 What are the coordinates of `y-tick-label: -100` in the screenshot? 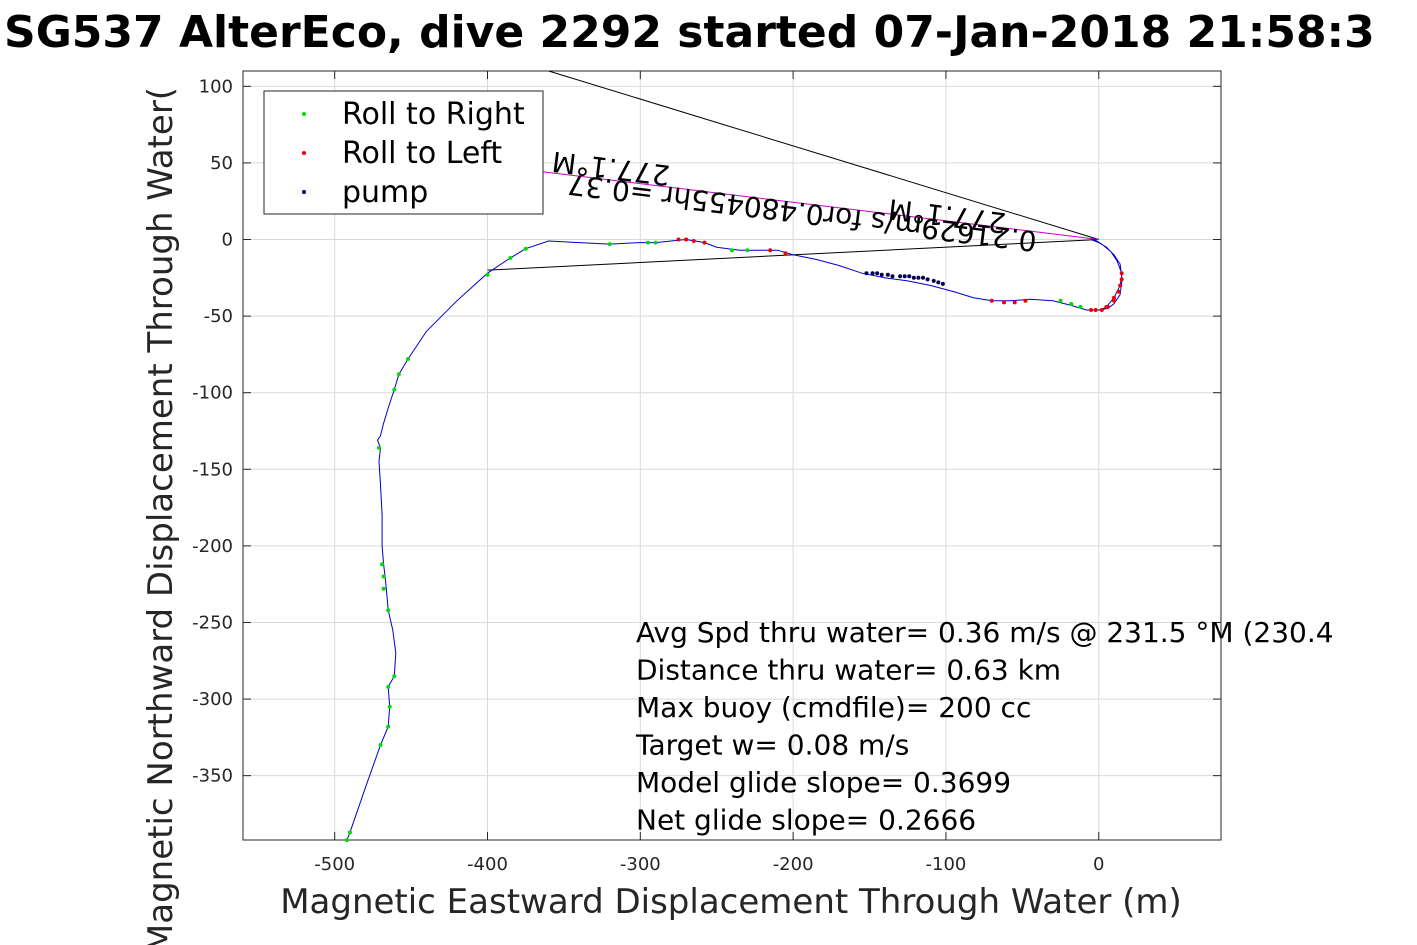 It's located at (212, 393).